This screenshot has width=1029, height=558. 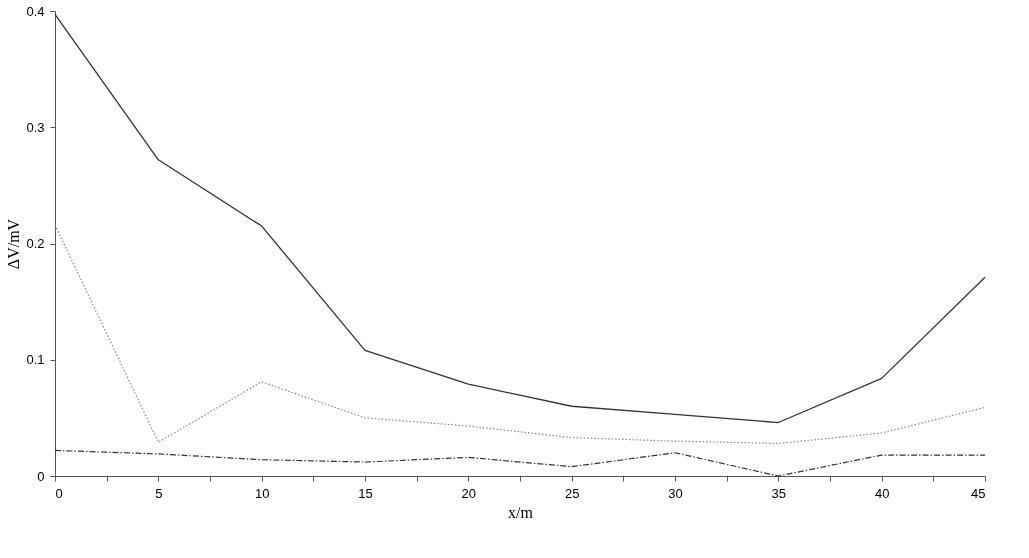 I want to click on x-tick-label: 40, so click(x=882, y=493).